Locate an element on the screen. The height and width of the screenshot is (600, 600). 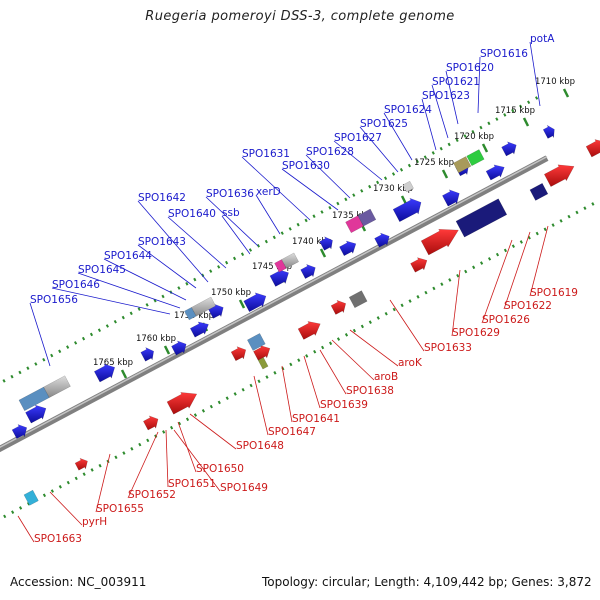
minus-gene-label: SPO1663 is located at coordinates (58, 539).